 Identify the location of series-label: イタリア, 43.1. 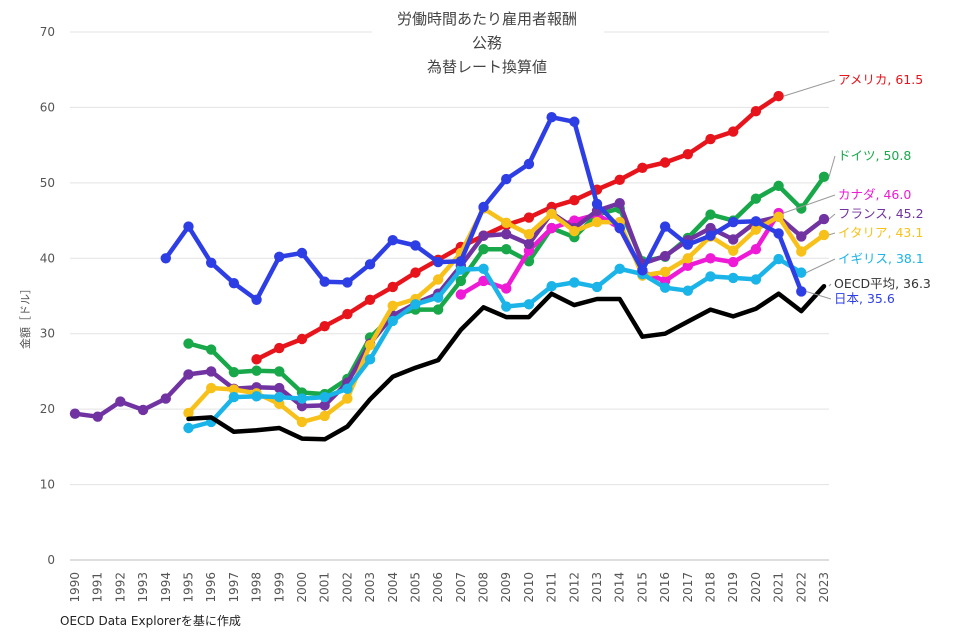
(880, 232).